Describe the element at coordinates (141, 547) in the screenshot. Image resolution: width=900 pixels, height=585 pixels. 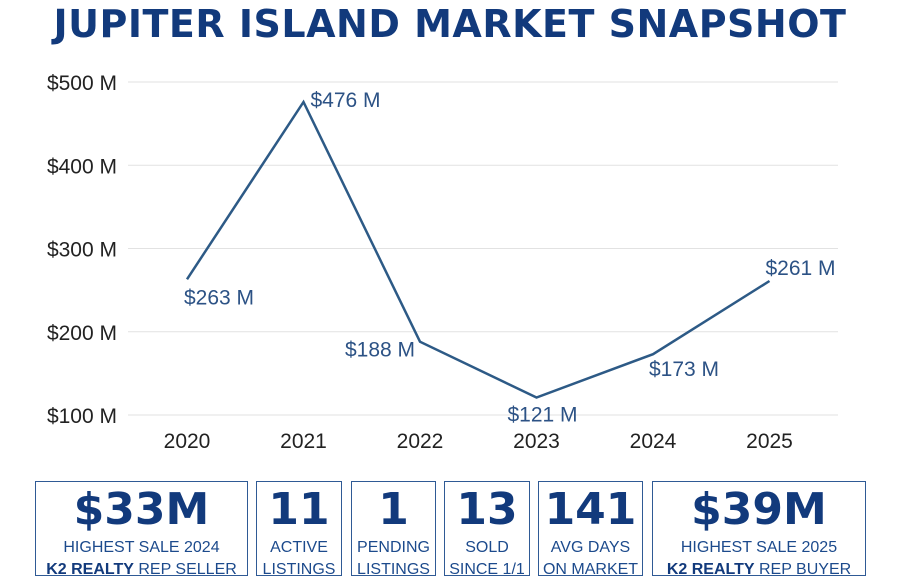
I see `stat-label-line1: HIGHEST SALE 2024` at that location.